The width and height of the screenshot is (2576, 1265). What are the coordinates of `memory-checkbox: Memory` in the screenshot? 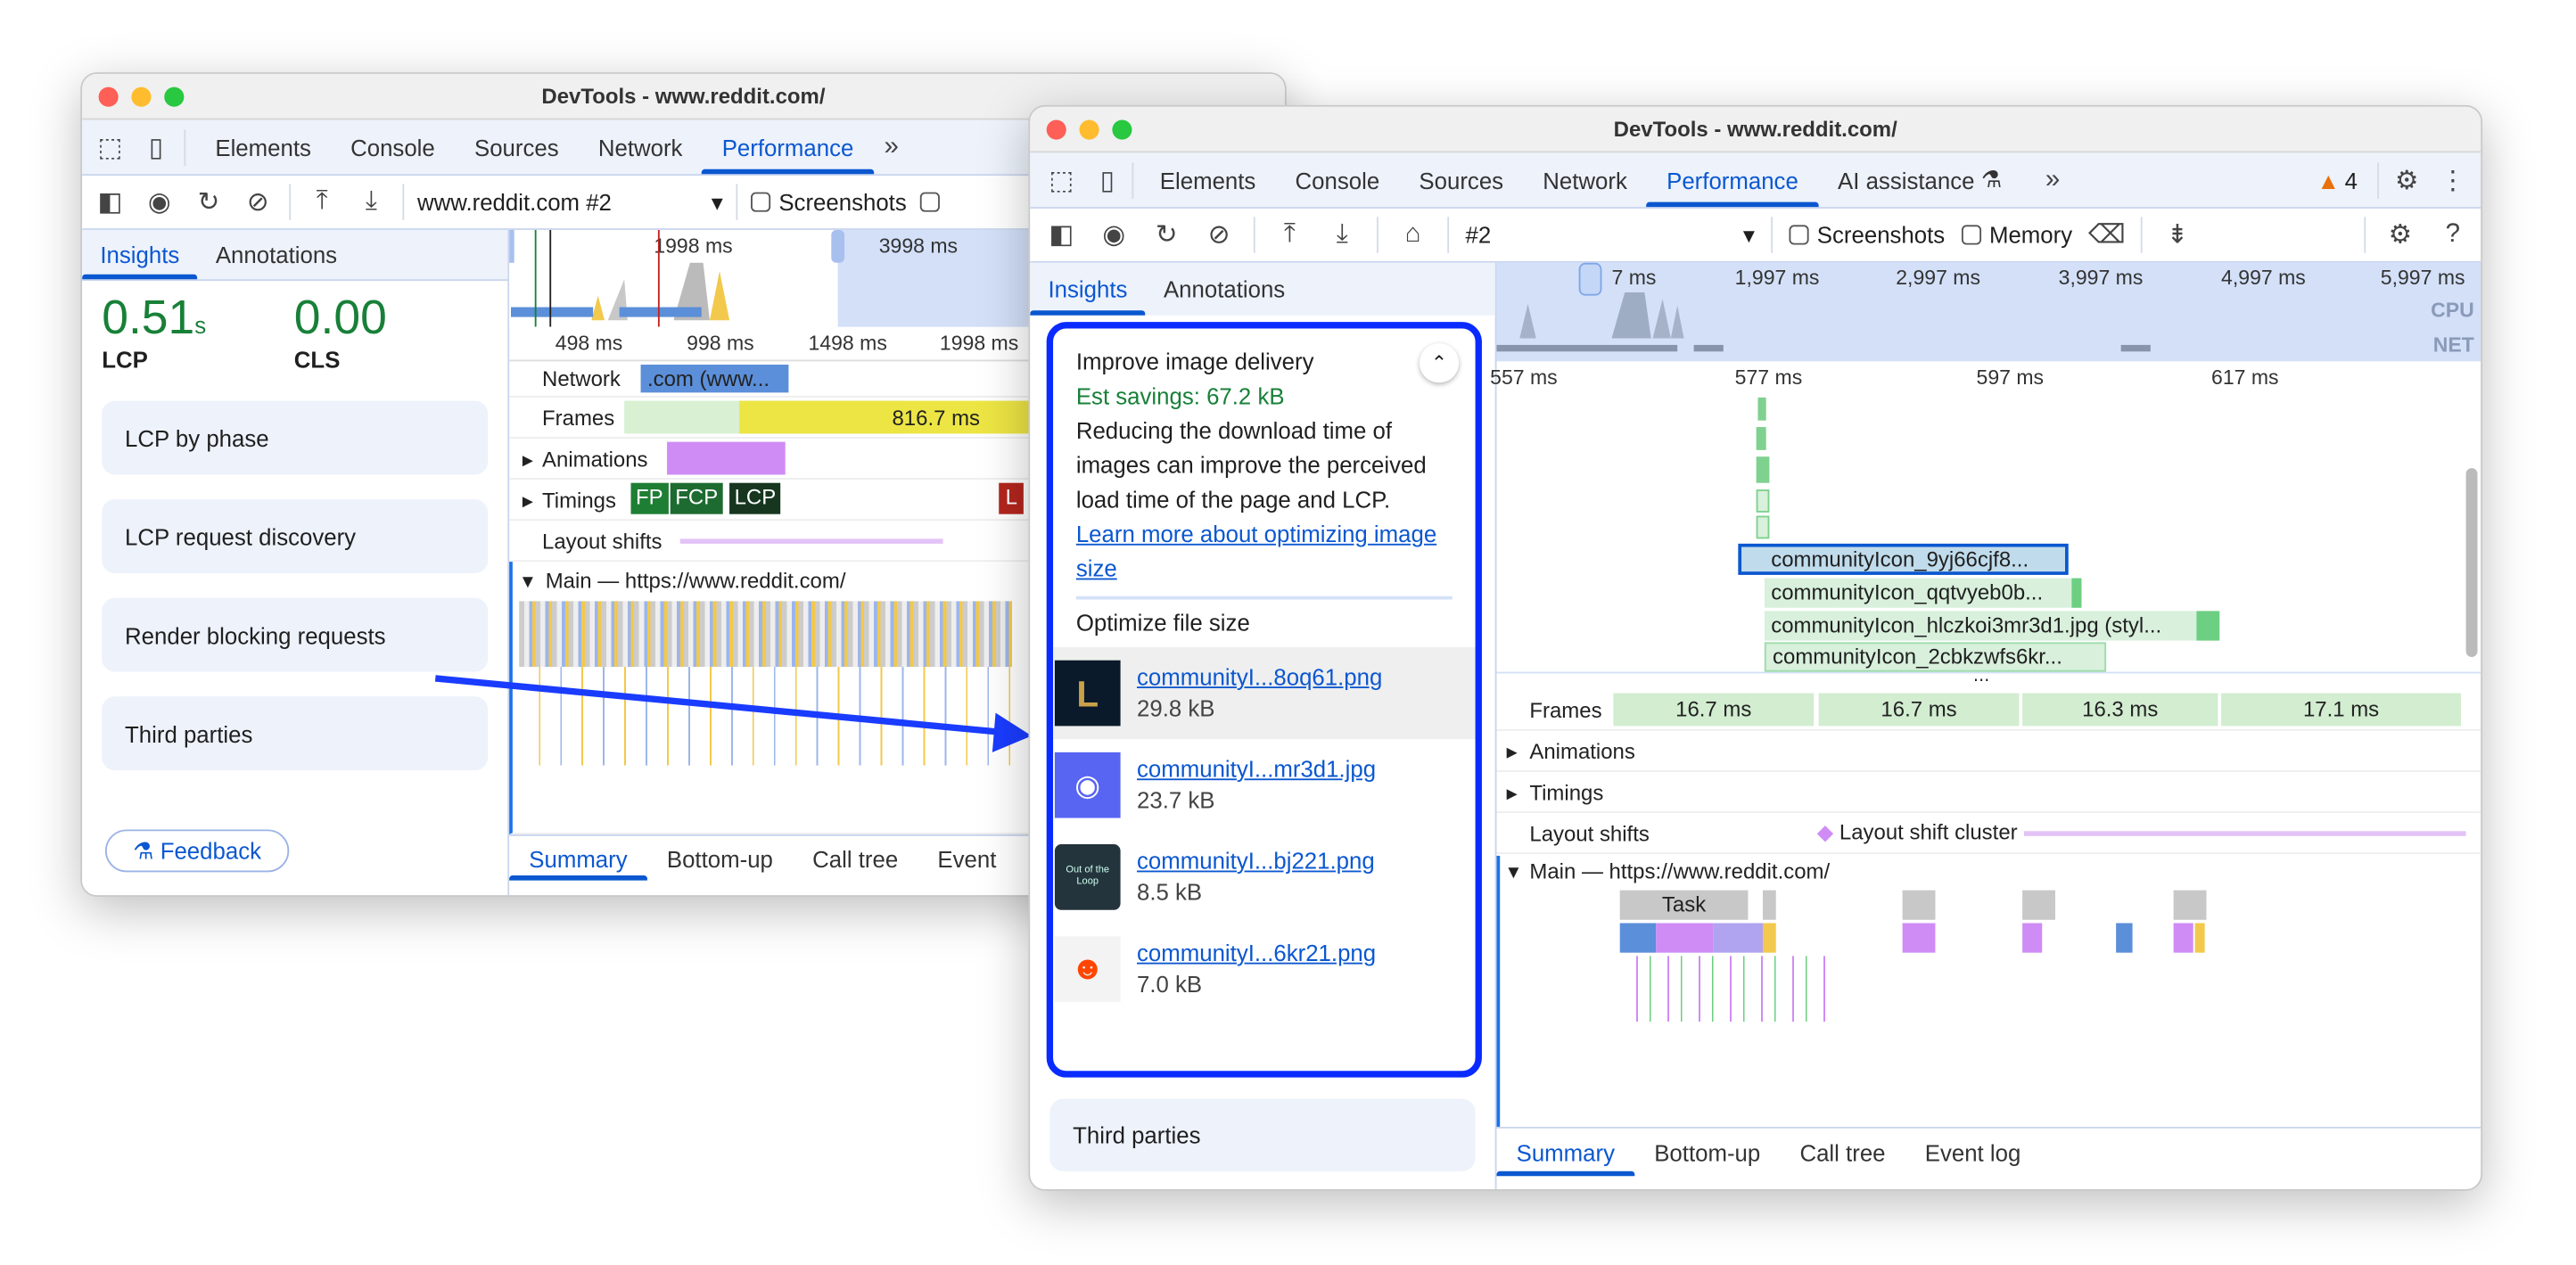 It's located at (2016, 235).